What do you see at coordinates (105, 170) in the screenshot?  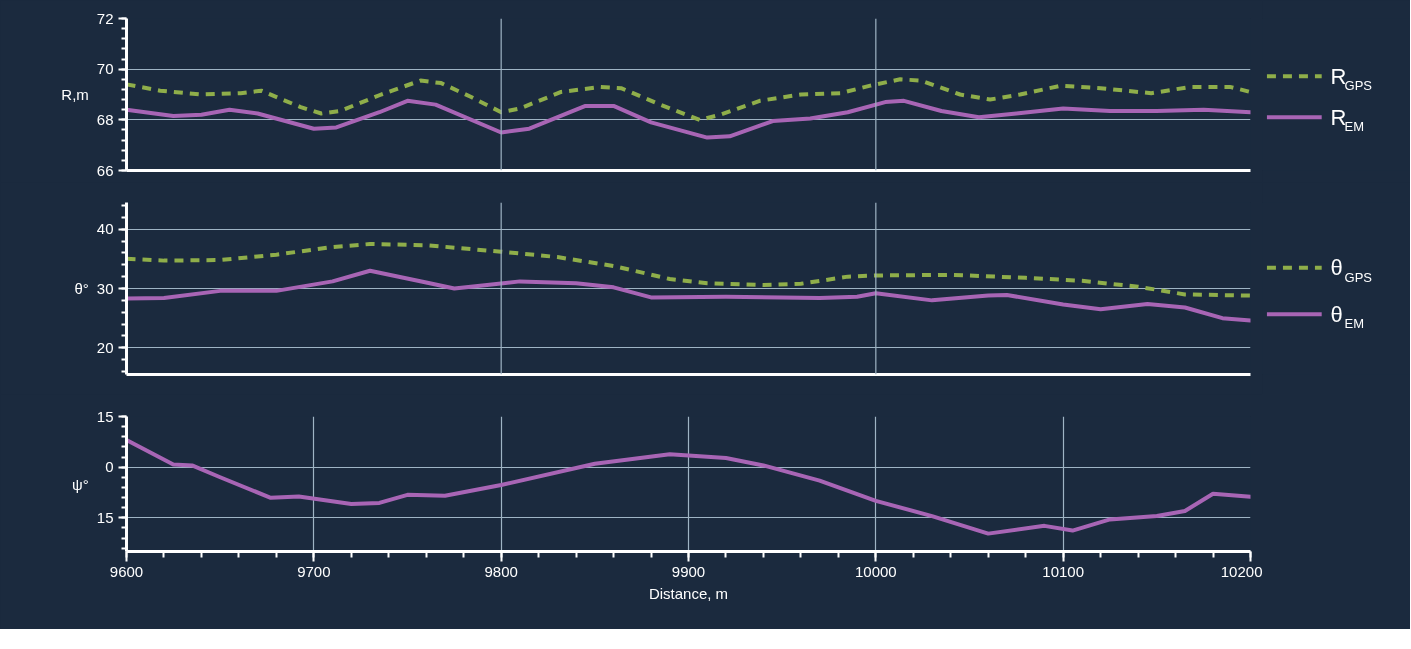 I see `y-tick-label: 66` at bounding box center [105, 170].